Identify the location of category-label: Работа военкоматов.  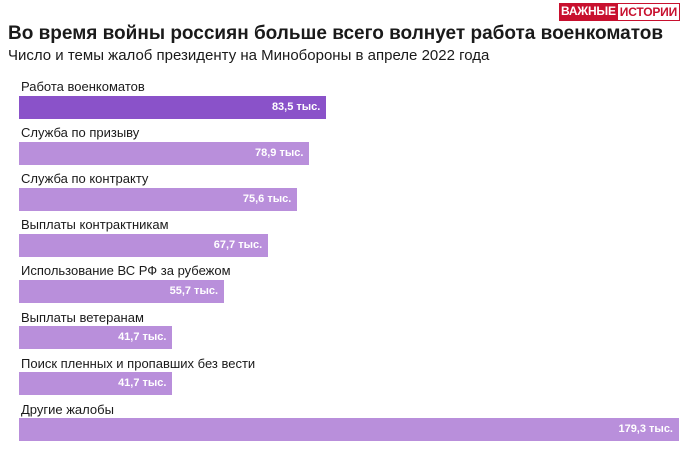
(83, 86).